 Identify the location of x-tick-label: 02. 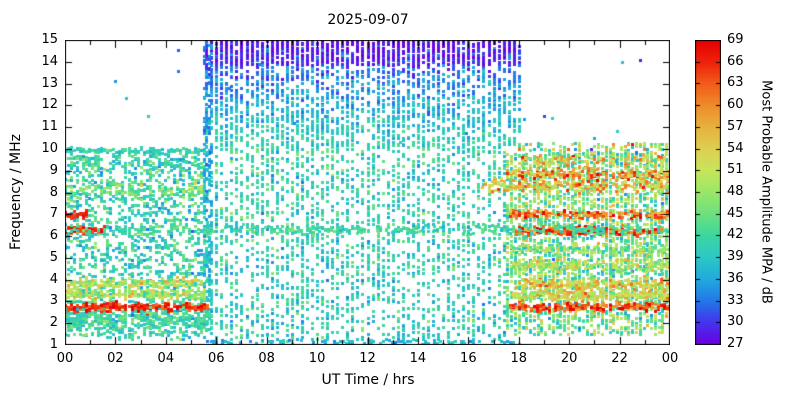
(115, 358).